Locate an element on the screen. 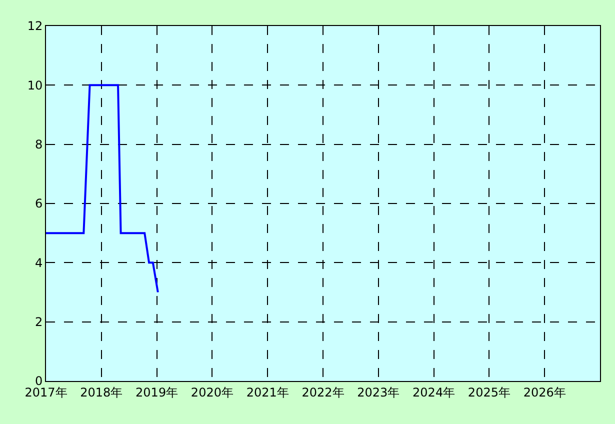  y-tick-label: 12 is located at coordinates (35, 26).